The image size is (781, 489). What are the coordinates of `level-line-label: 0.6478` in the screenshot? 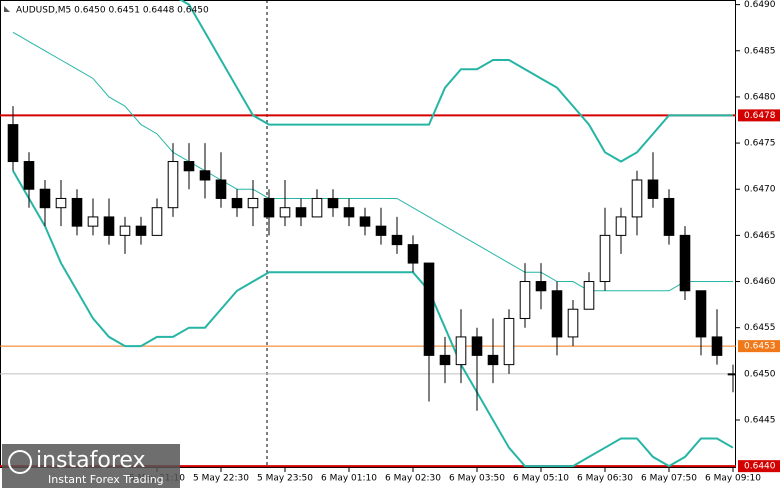 It's located at (760, 116).